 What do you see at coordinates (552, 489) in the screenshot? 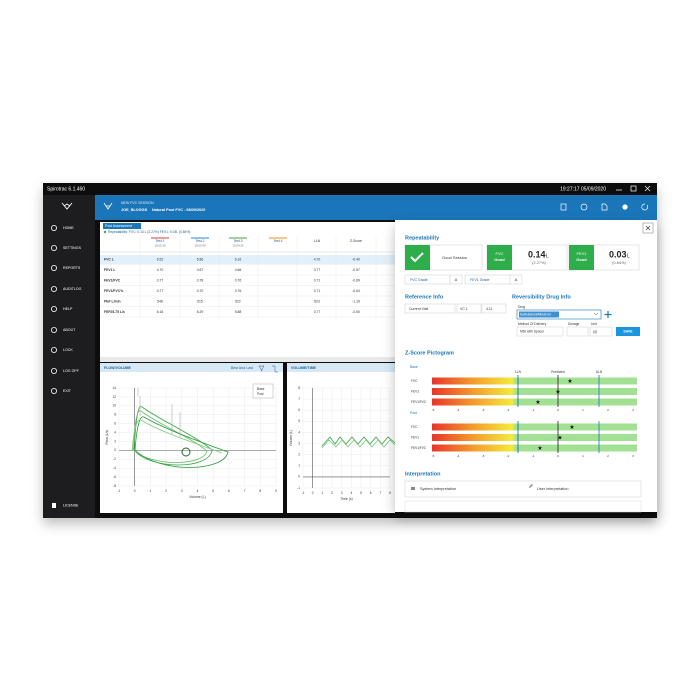
I see `tab: User Interpretation` at bounding box center [552, 489].